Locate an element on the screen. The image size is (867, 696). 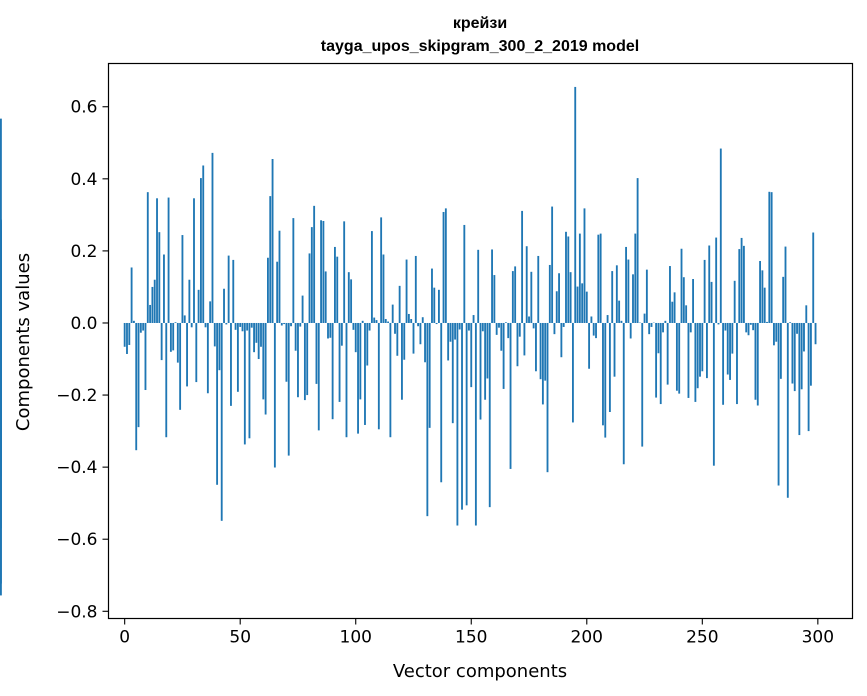
y-axis-label: Components values is located at coordinates (23, 342).